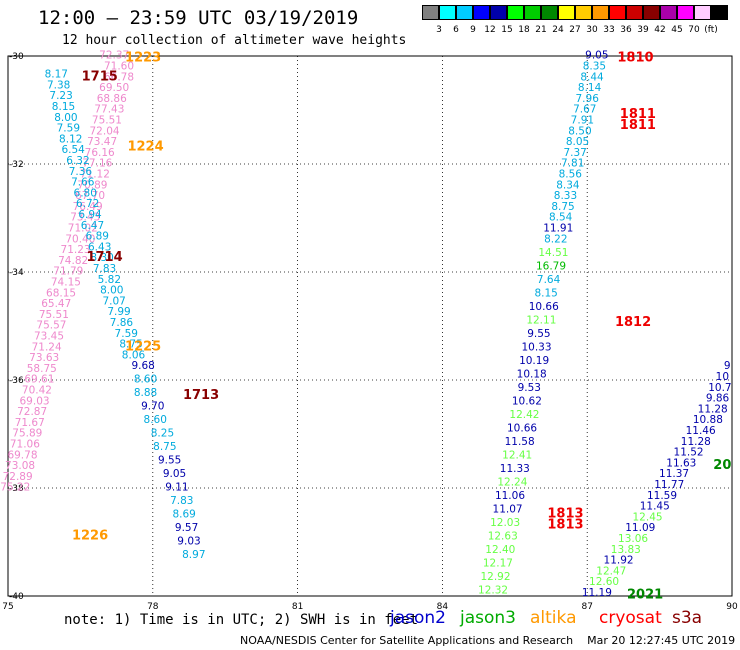 This screenshot has height=650, width=740. I want to click on data-point-label: 75.89, so click(27, 434).